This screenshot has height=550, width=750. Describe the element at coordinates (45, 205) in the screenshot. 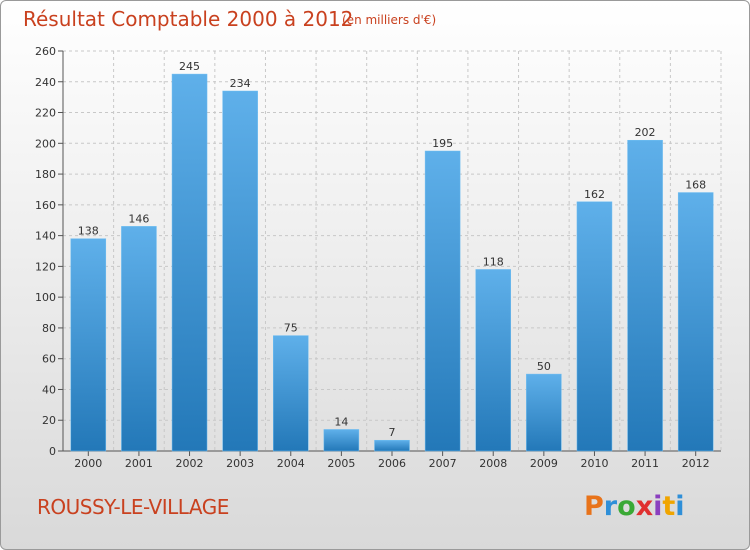

I see `y-tick-label: 160` at that location.